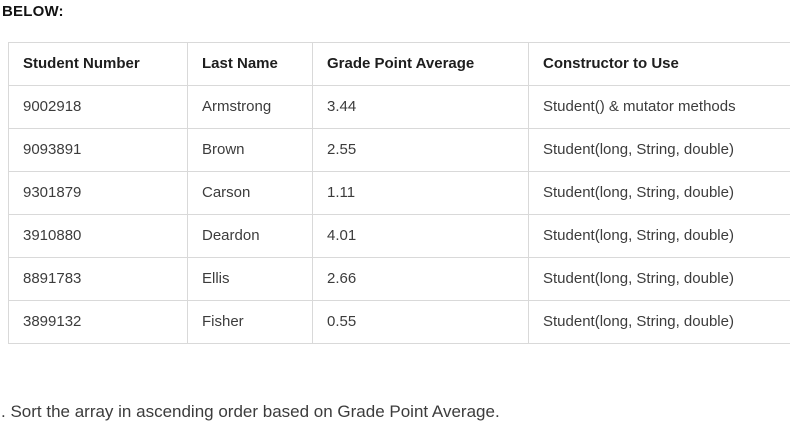 The width and height of the screenshot is (790, 445). Describe the element at coordinates (420, 107) in the screenshot. I see `cell-gpa: 3.44` at that location.